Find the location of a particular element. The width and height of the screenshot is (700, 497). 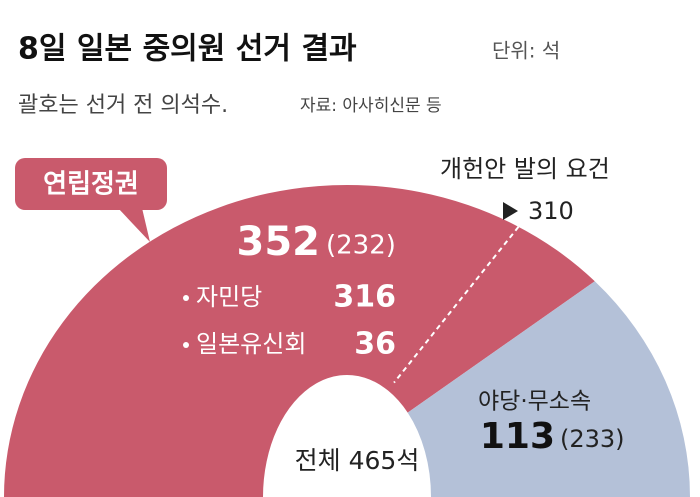

unit: 단위: 석 is located at coordinates (526, 51).